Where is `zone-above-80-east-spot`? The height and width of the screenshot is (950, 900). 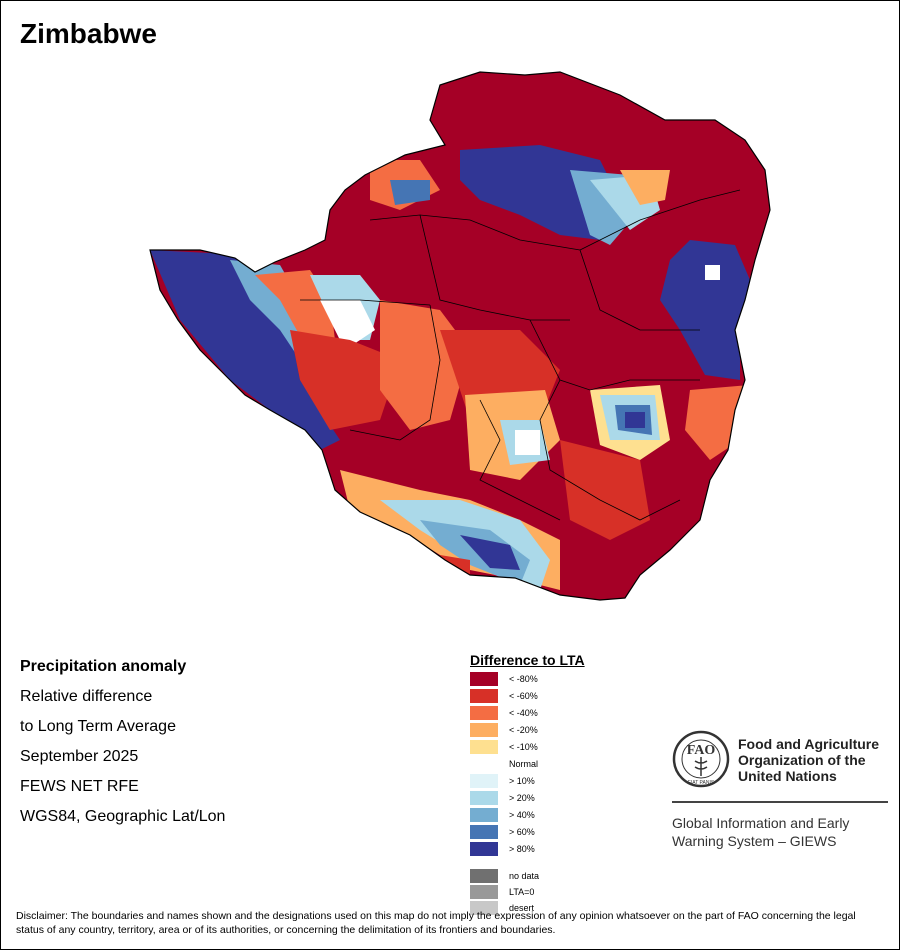 zone-above-80-east-spot is located at coordinates (635, 420).